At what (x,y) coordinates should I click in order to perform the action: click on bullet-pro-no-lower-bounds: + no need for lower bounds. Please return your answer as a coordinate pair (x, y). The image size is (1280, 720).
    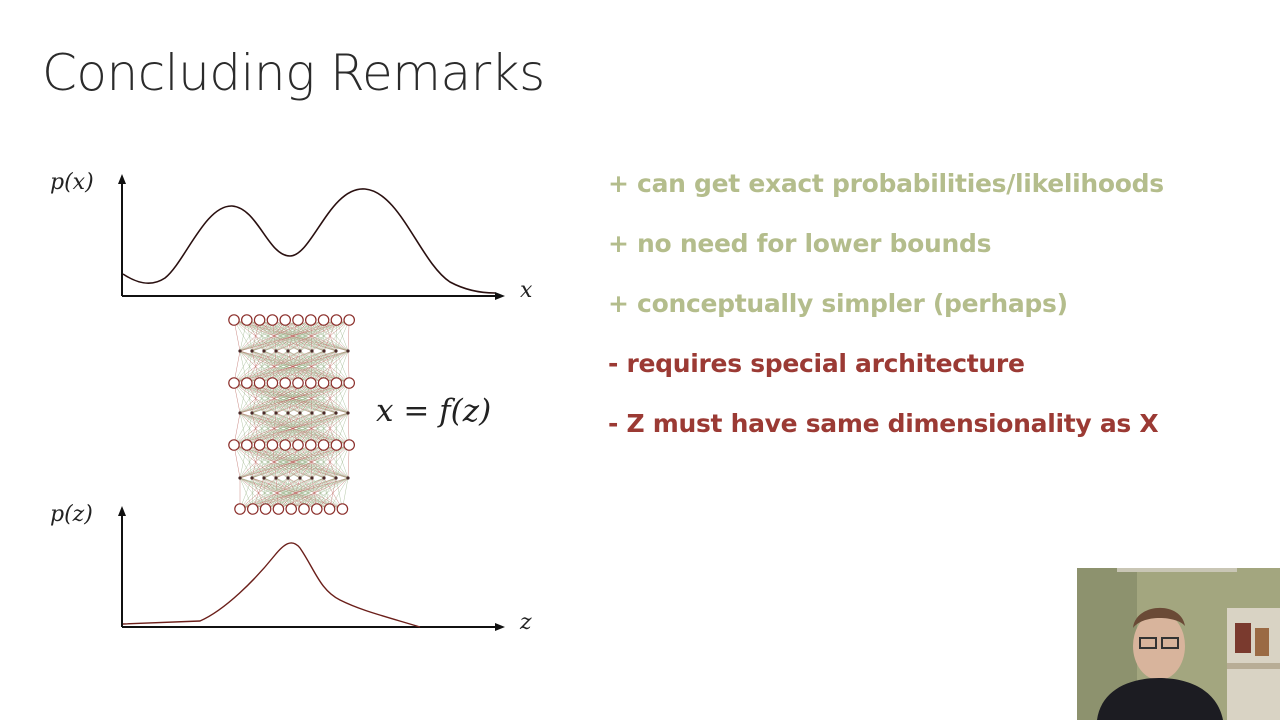
    Looking at the image, I should click on (800, 243).